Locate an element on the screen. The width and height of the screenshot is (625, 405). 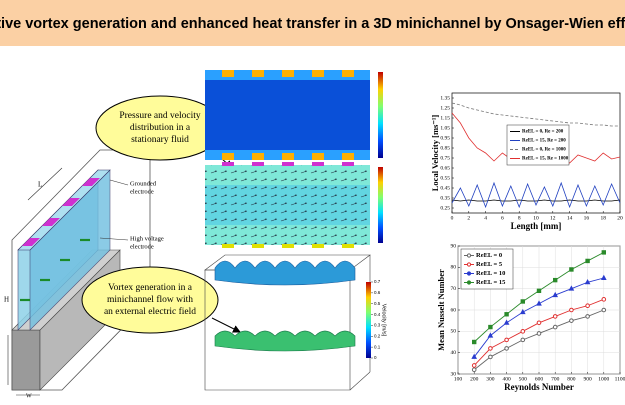
x-tick-label: 300 is located at coordinates (490, 379).